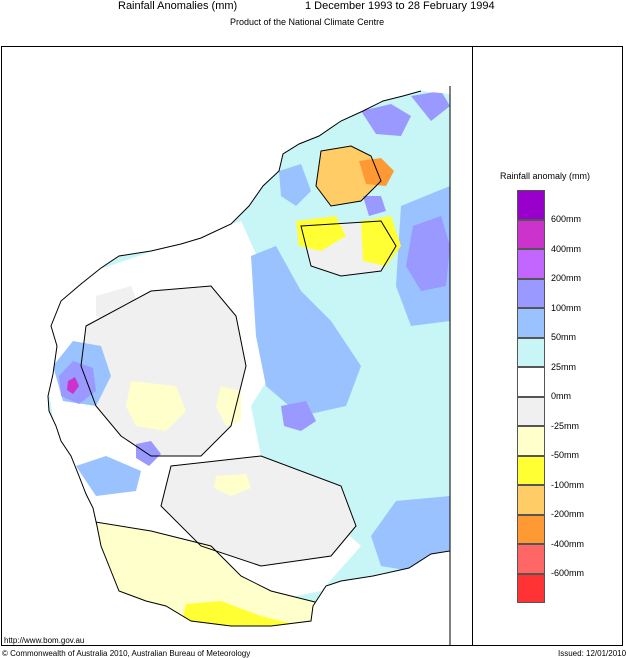 Image resolution: width=626 pixels, height=658 pixels. Describe the element at coordinates (564, 337) in the screenshot. I see `legend-label: 50mm` at that location.